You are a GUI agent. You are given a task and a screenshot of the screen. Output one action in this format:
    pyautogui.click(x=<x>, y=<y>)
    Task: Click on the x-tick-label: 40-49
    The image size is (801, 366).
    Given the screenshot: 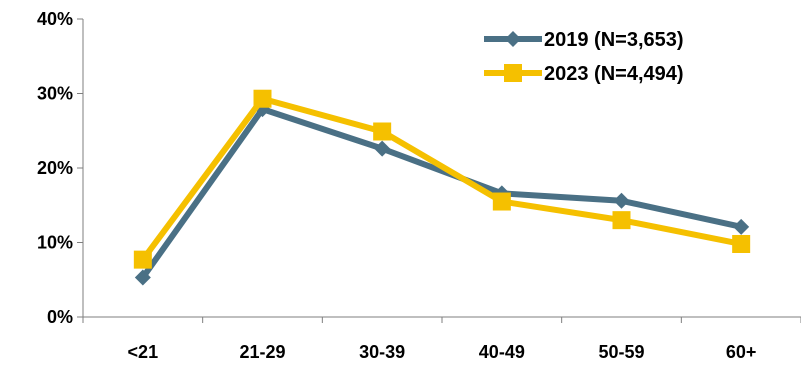 What is the action you would take?
    pyautogui.click(x=502, y=352)
    